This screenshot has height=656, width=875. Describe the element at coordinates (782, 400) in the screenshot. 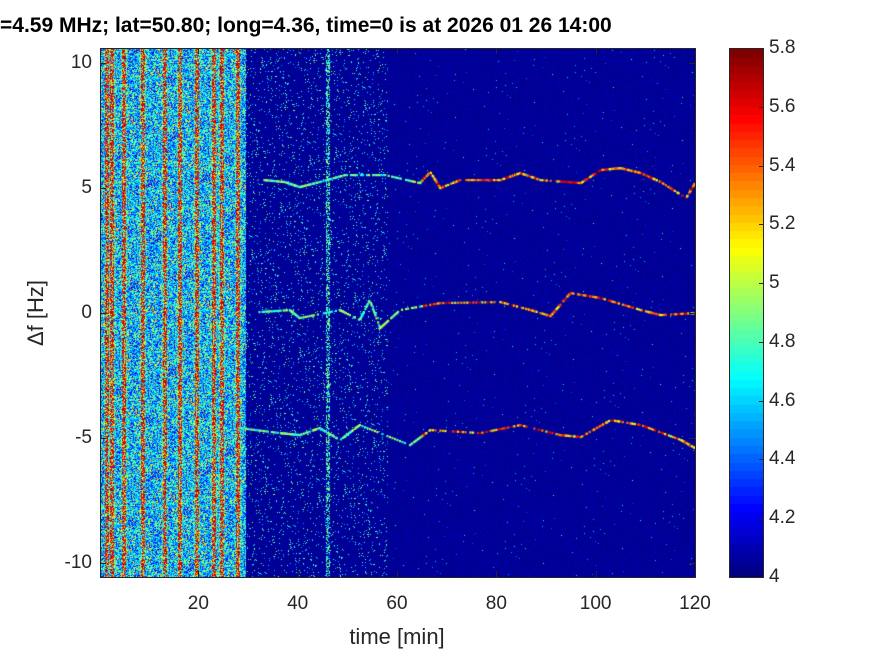

I see `colorbar-tick-label: 4.6` at that location.